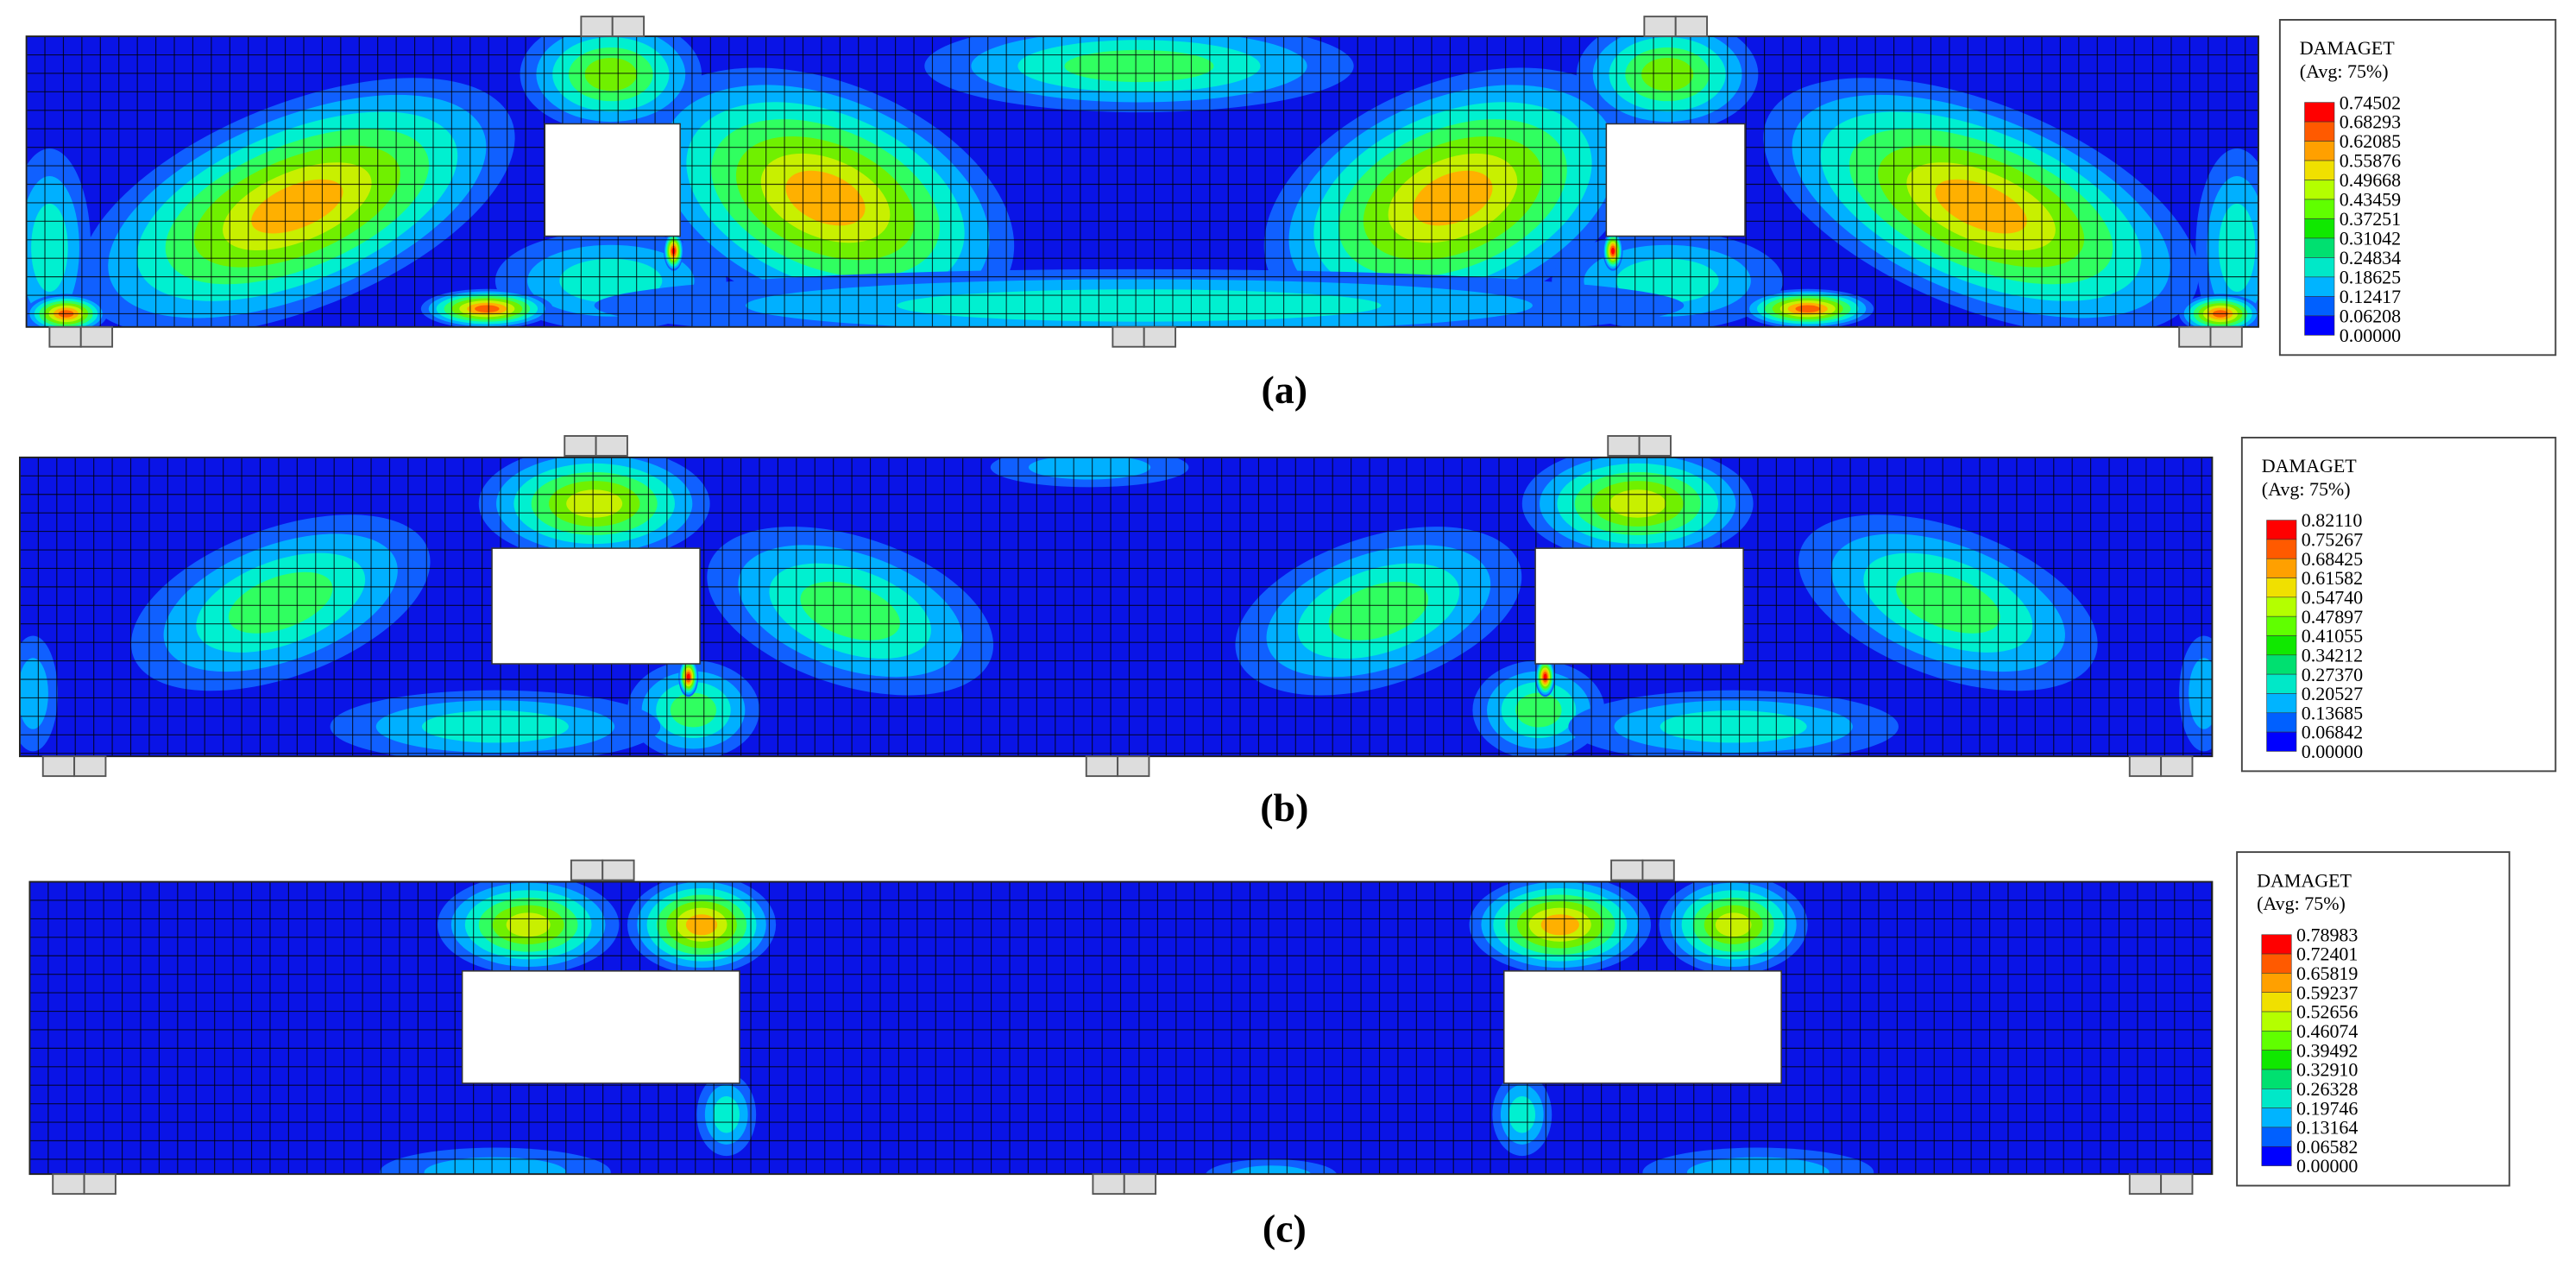 This screenshot has height=1281, width=2576. I want to click on legend-label: 0.06208, so click(2370, 316).